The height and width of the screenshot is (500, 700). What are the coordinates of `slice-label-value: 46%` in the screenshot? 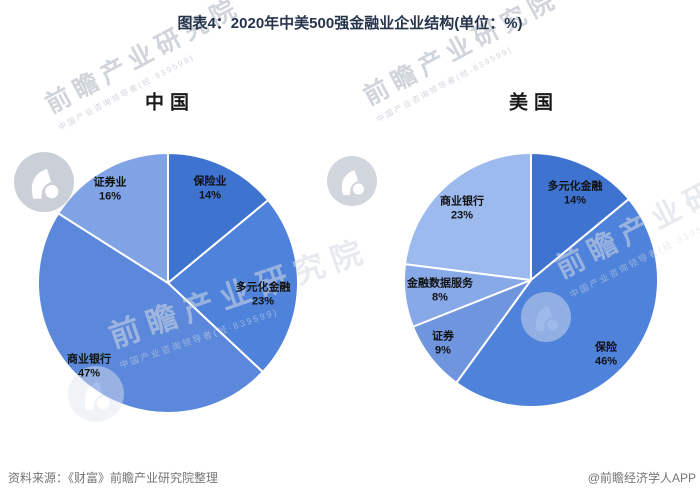 It's located at (606, 362).